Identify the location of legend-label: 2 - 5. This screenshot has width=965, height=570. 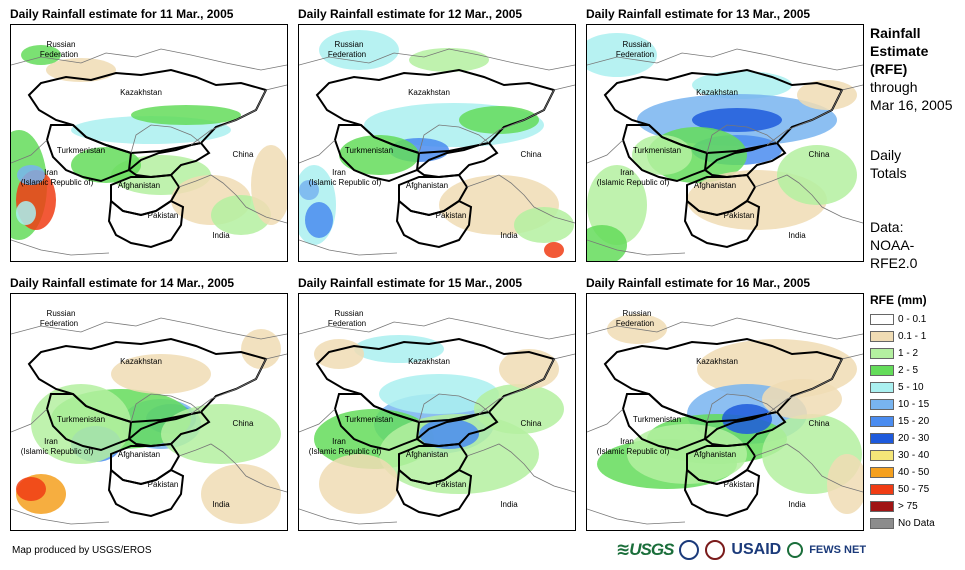
(908, 370).